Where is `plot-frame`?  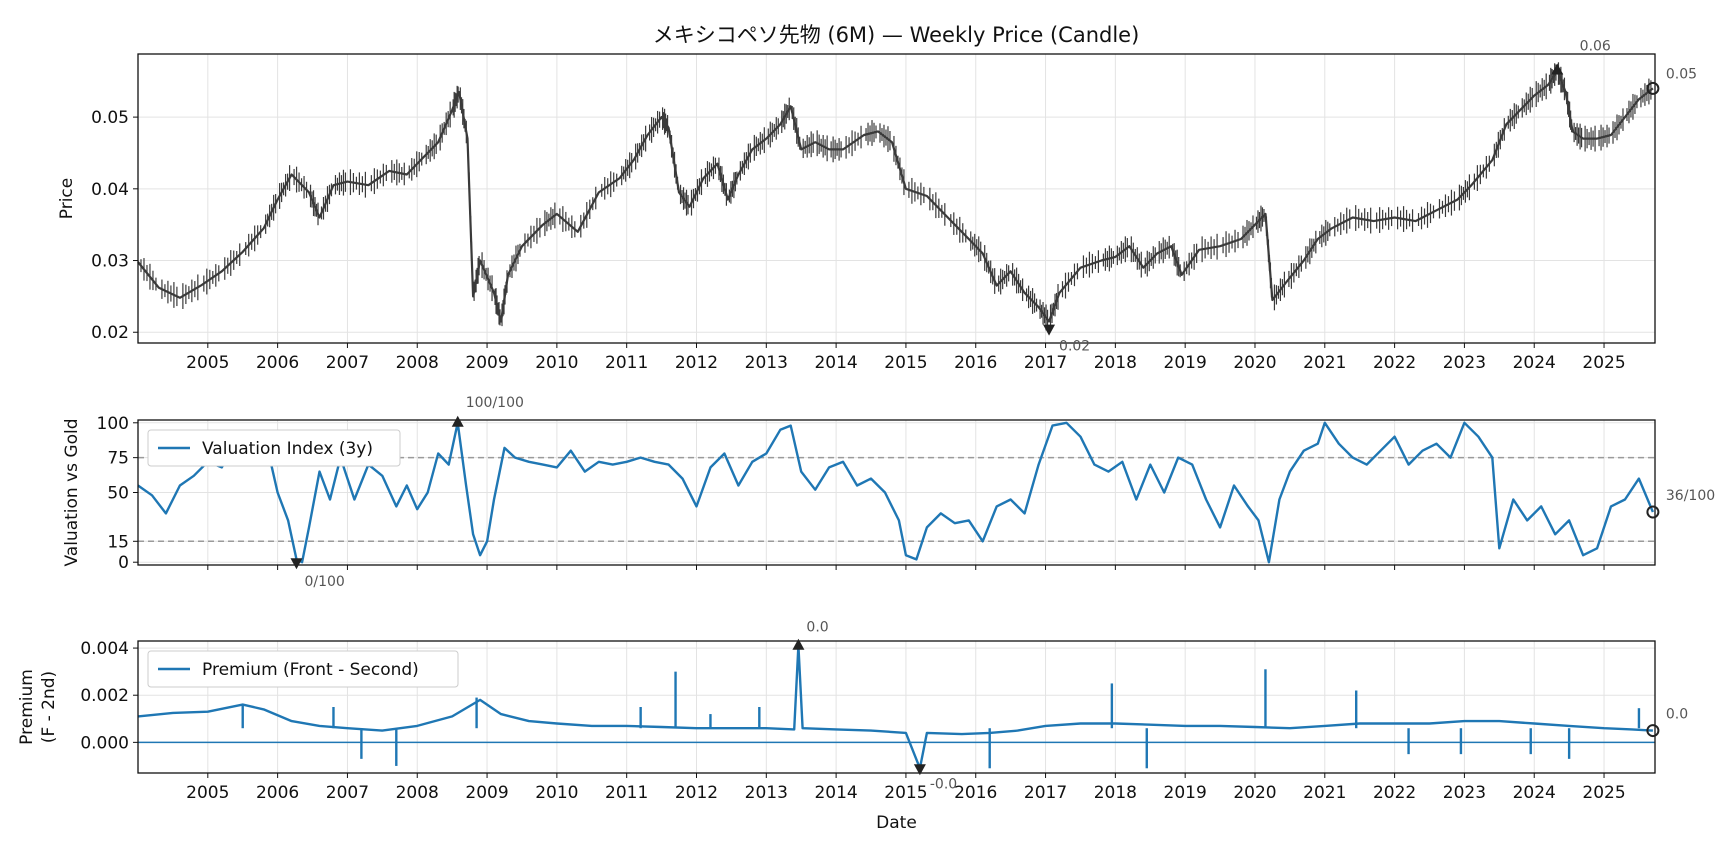 plot-frame is located at coordinates (896, 707).